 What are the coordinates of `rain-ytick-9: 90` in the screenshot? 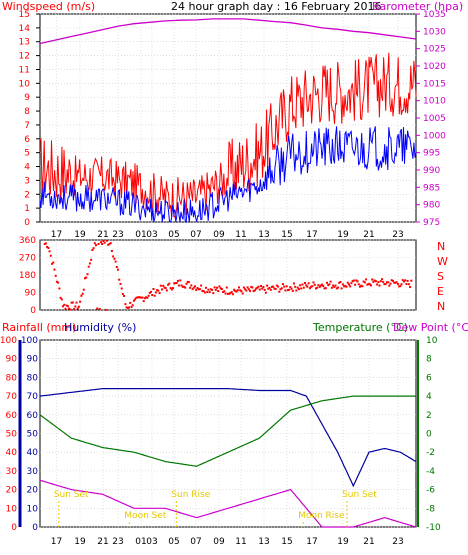 It's located at (12, 360).